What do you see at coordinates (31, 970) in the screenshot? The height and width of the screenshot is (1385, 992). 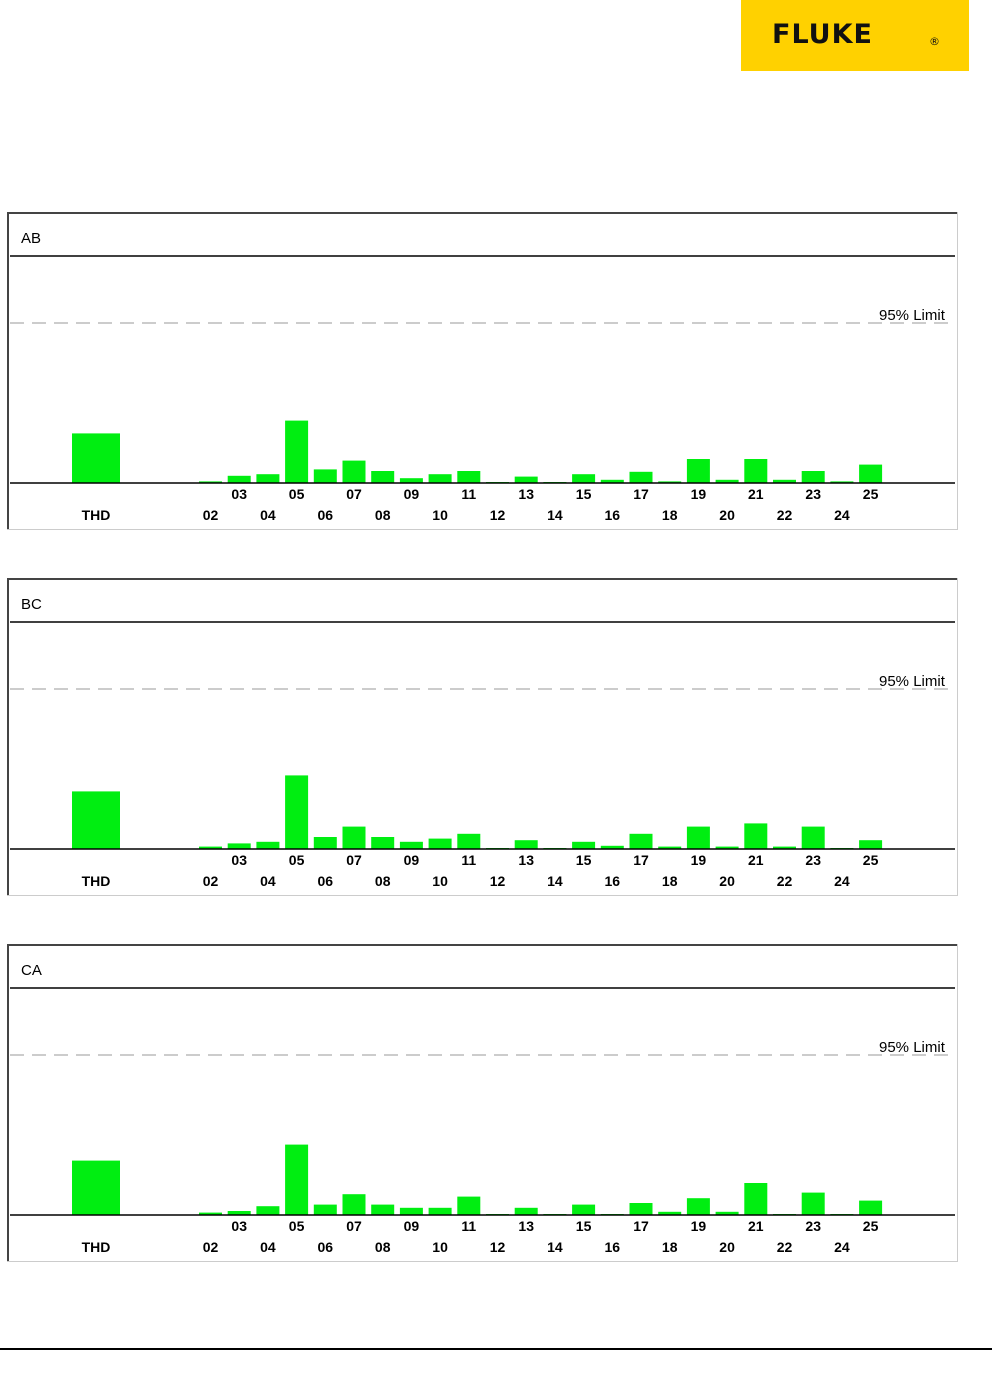 I see `chart-title: CA` at bounding box center [31, 970].